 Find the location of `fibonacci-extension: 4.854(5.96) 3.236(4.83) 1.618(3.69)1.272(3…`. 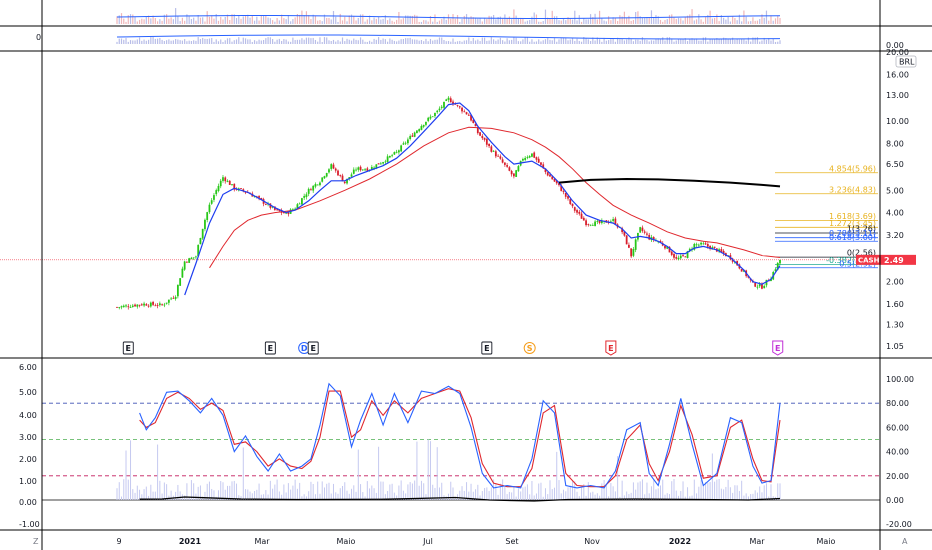

fibonacci-extension: 4.854(5.96) 3.236(4.83) 1.618(3.69)1.272(3… is located at coordinates (826, 216).